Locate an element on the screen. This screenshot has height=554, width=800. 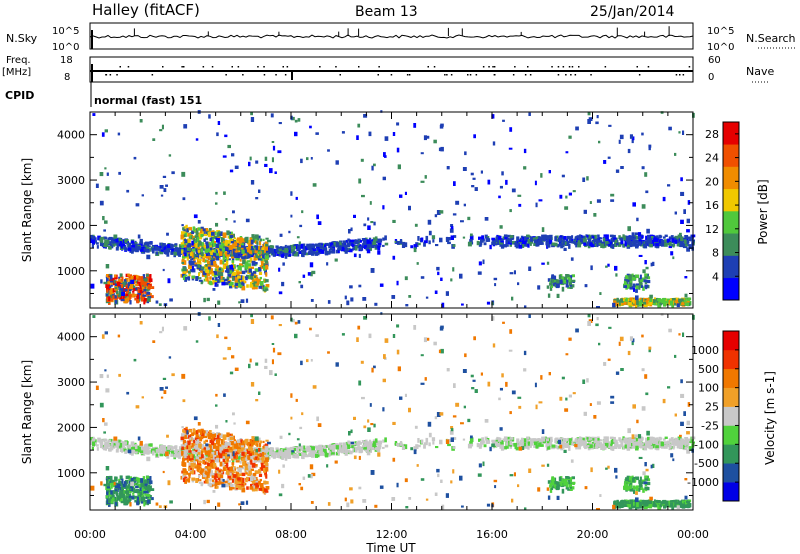
nave-label: Nave is located at coordinates (760, 71).